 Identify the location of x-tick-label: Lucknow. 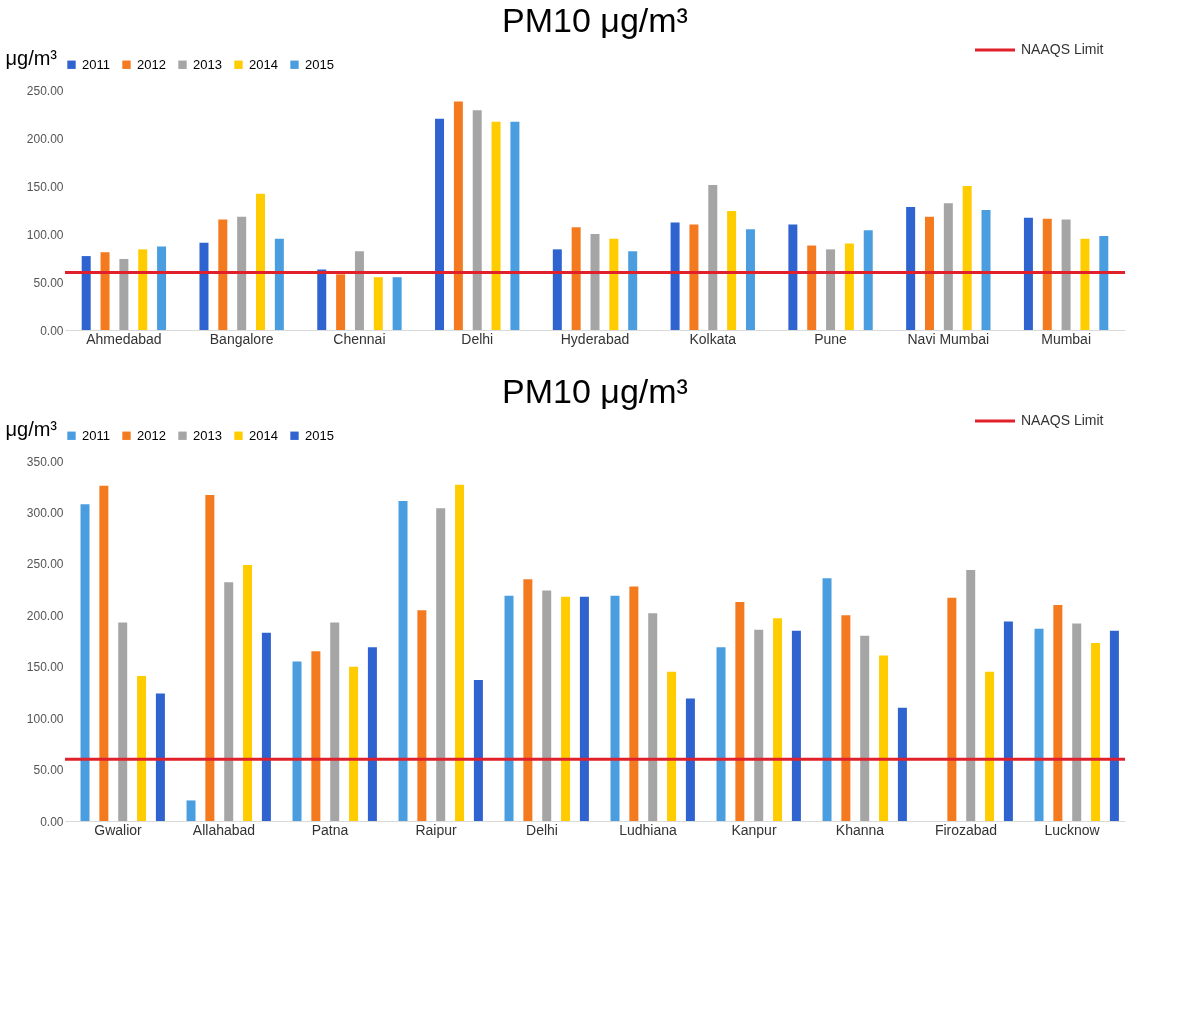
(1072, 829).